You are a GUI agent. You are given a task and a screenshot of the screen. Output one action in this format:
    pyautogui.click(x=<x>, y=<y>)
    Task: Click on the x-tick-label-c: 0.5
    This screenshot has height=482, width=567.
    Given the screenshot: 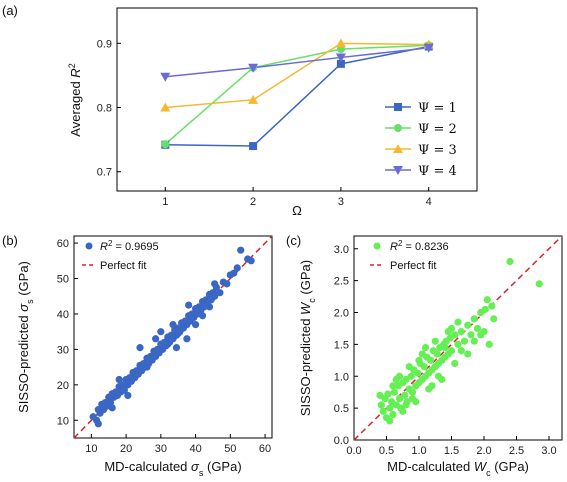 What is the action you would take?
    pyautogui.click(x=386, y=451)
    